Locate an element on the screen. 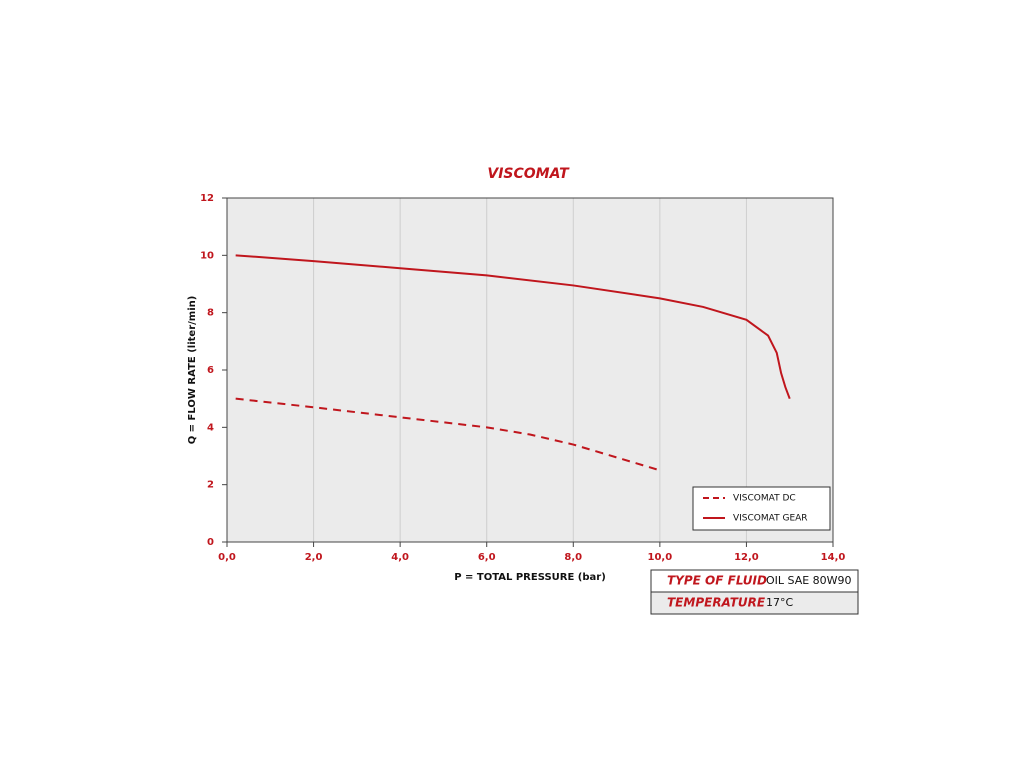 Image resolution: width=1024 pixels, height=772 pixels. legend-label: VISCOMAT GEAR is located at coordinates (770, 519).